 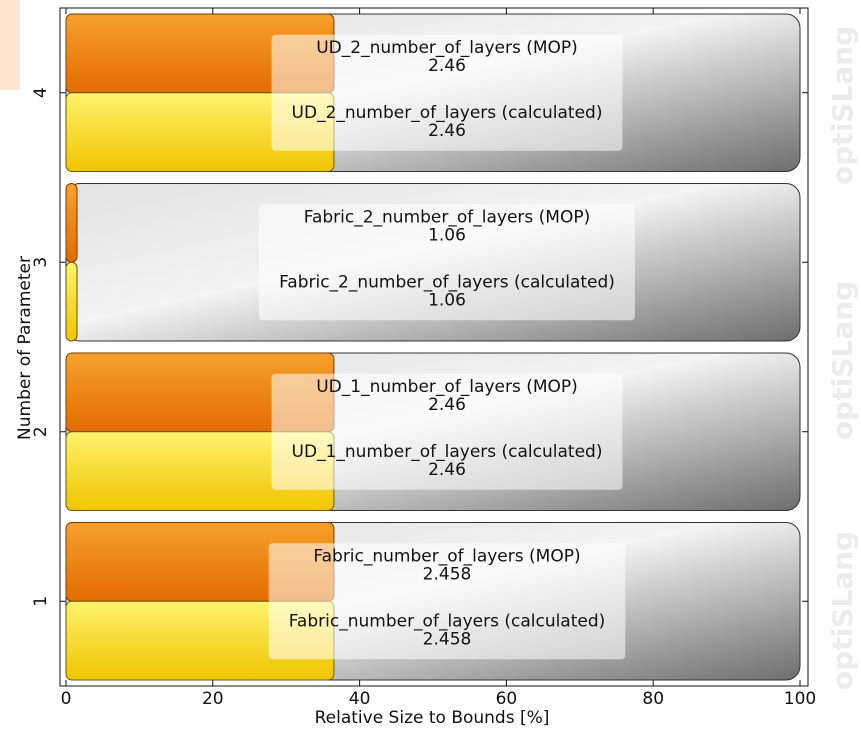 What do you see at coordinates (432, 718) in the screenshot?
I see `x-axis-title: Relative Size to Bounds [%]` at bounding box center [432, 718].